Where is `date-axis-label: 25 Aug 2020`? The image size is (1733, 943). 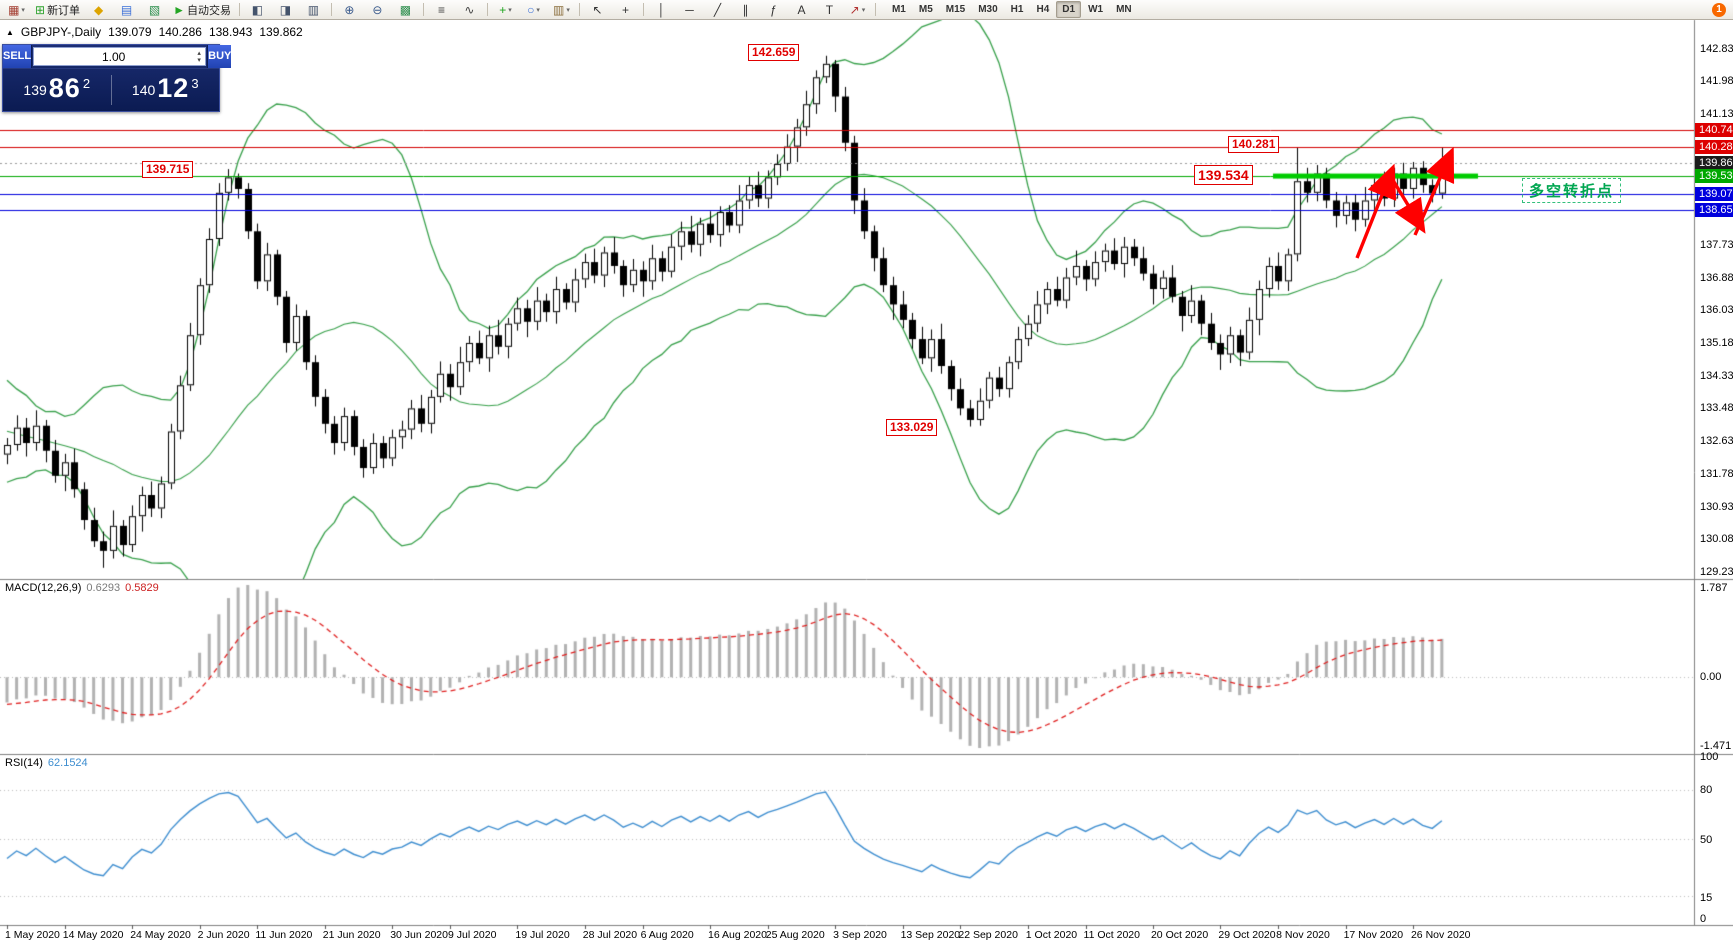 date-axis-label: 25 Aug 2020 is located at coordinates (795, 935).